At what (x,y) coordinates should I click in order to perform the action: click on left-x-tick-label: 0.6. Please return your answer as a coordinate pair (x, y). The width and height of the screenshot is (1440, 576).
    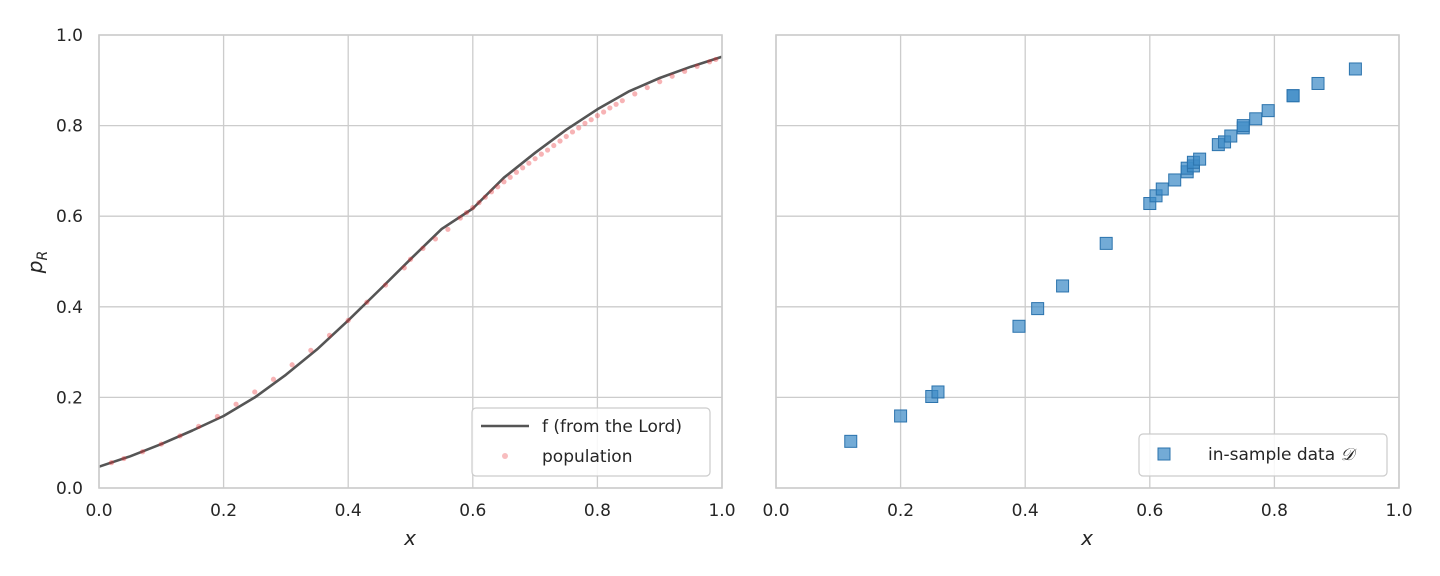
    Looking at the image, I should click on (472, 511).